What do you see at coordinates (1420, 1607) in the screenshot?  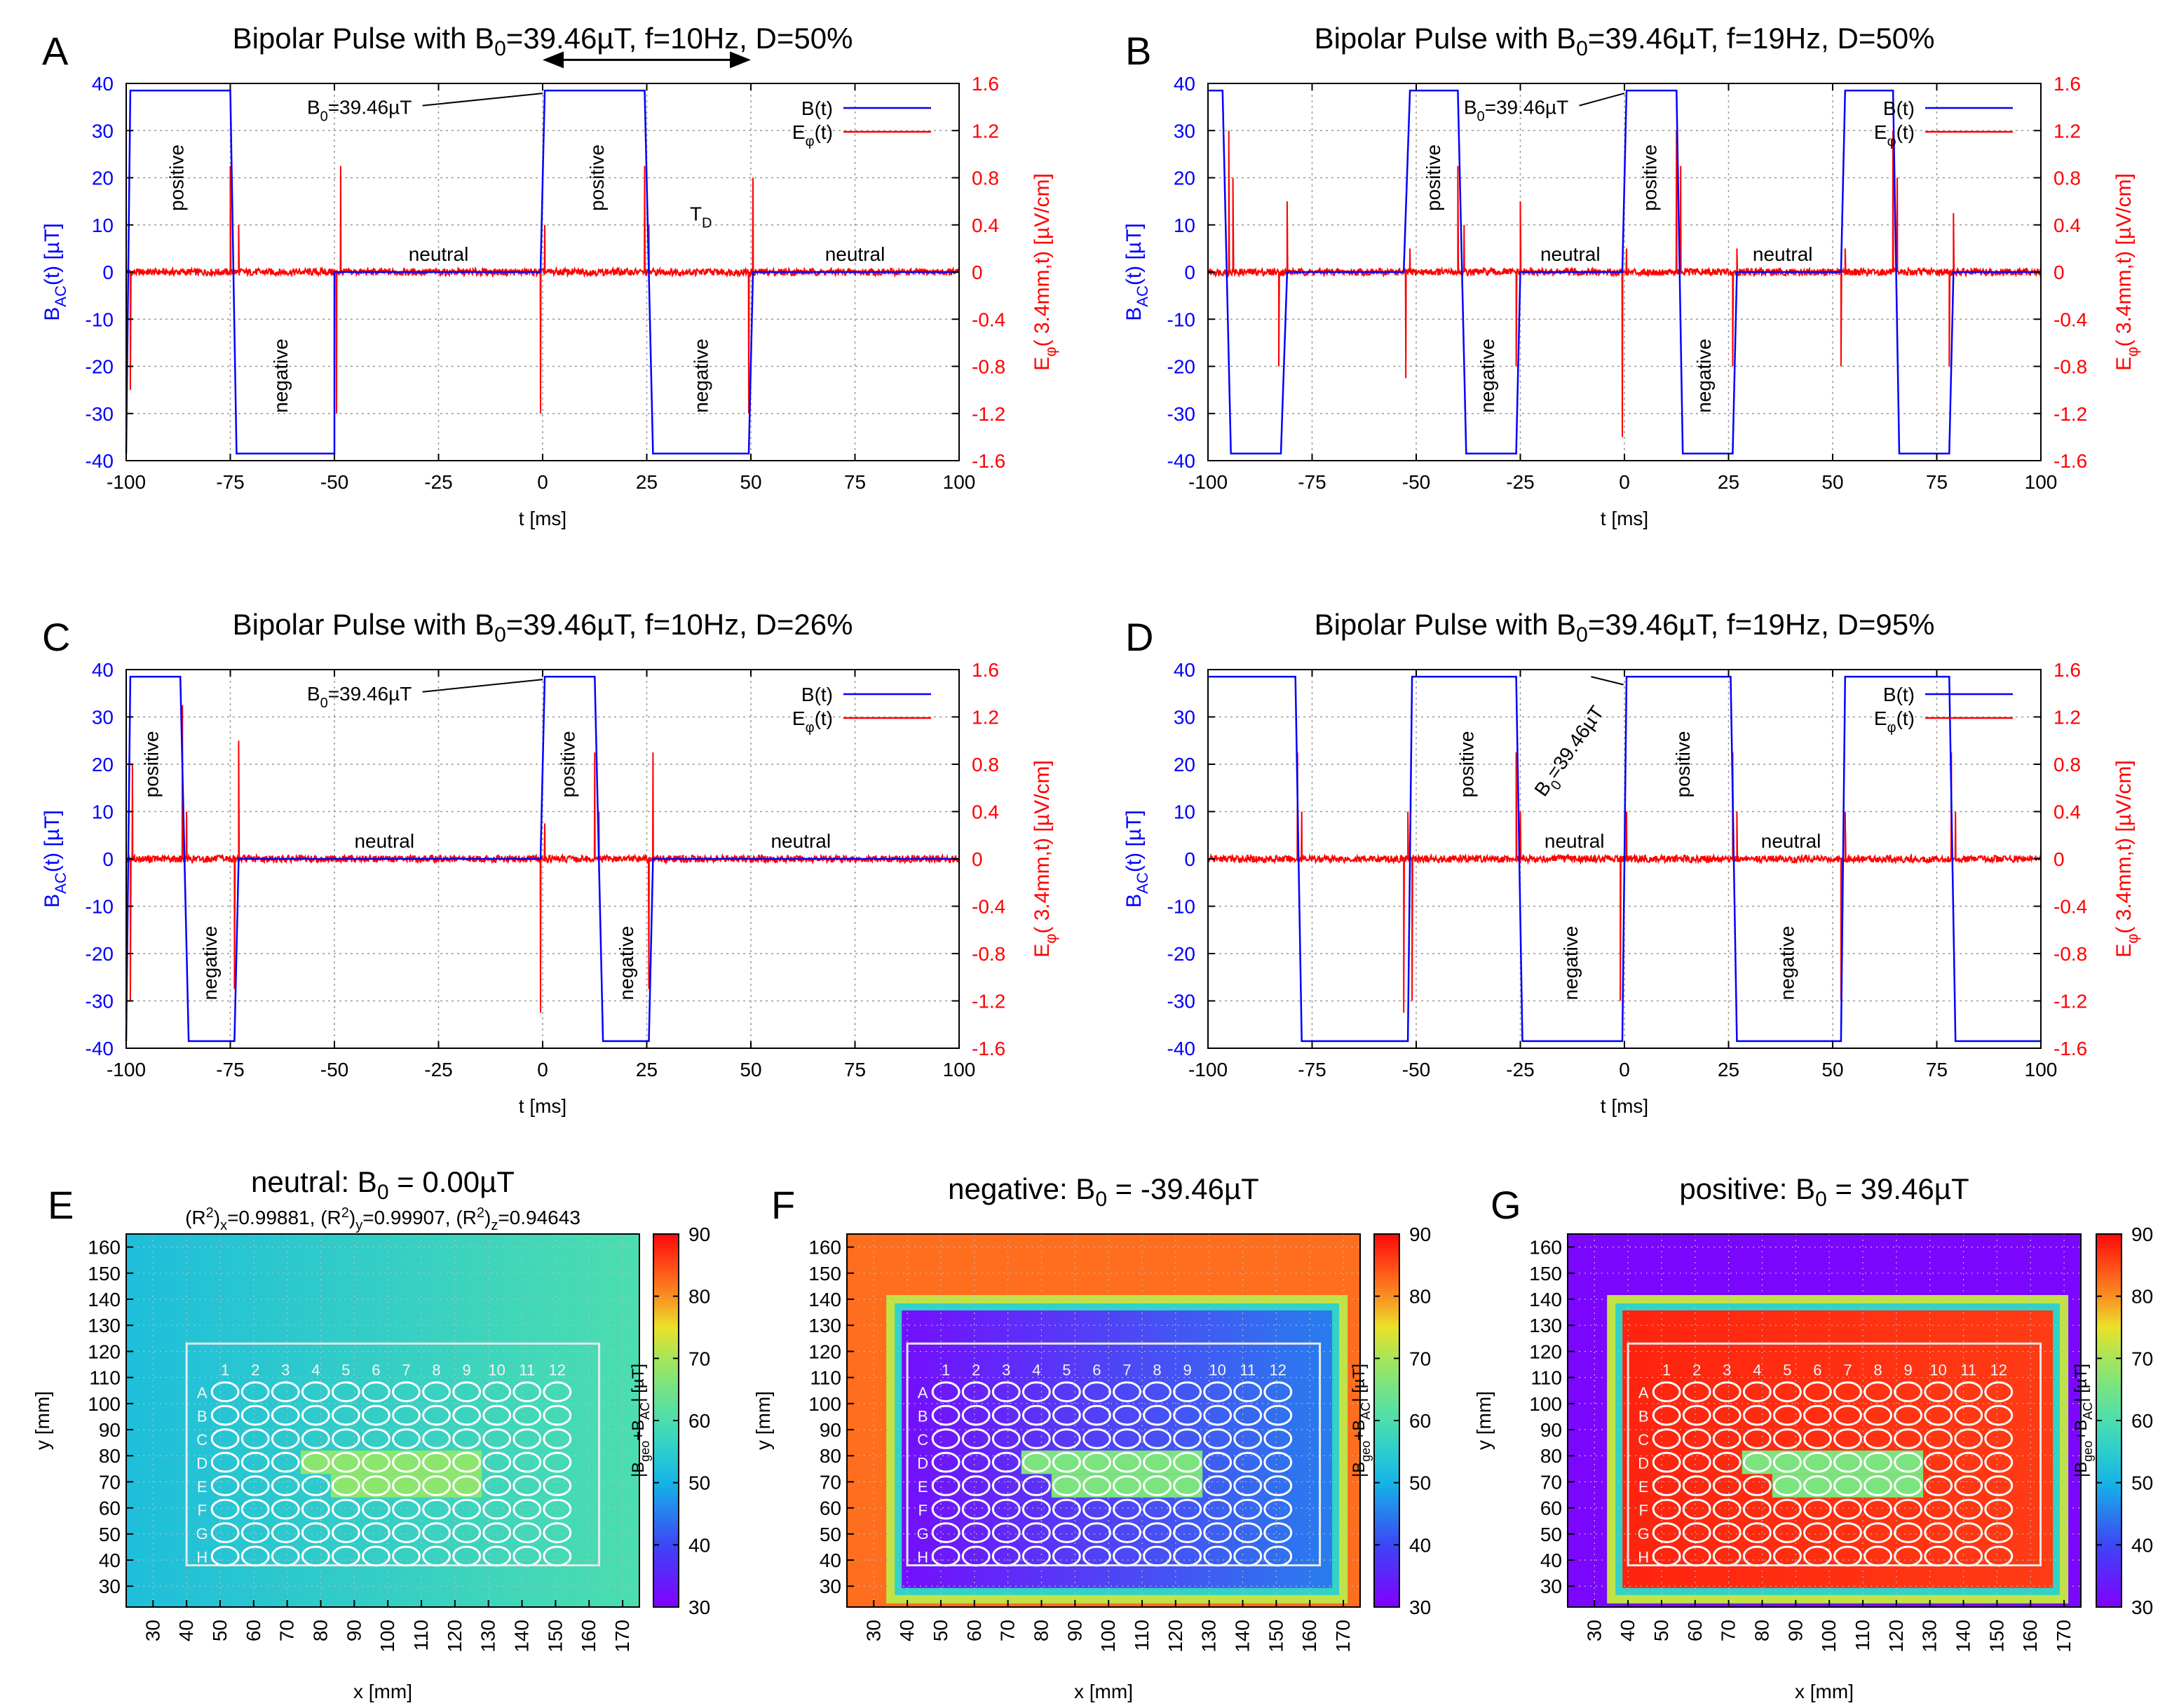 I see `colorbar-tick-label: 30` at bounding box center [1420, 1607].